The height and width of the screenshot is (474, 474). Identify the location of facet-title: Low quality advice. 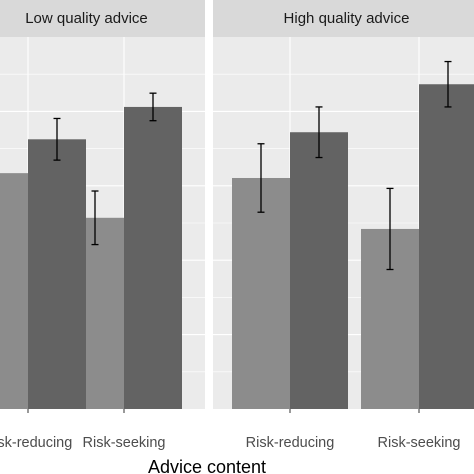
(86, 18).